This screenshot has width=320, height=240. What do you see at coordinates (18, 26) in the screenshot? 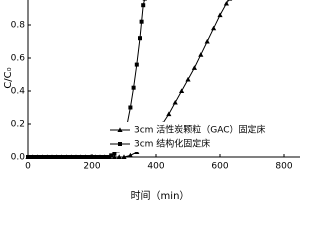
I see `y-tick-label: 0.8` at bounding box center [18, 26].